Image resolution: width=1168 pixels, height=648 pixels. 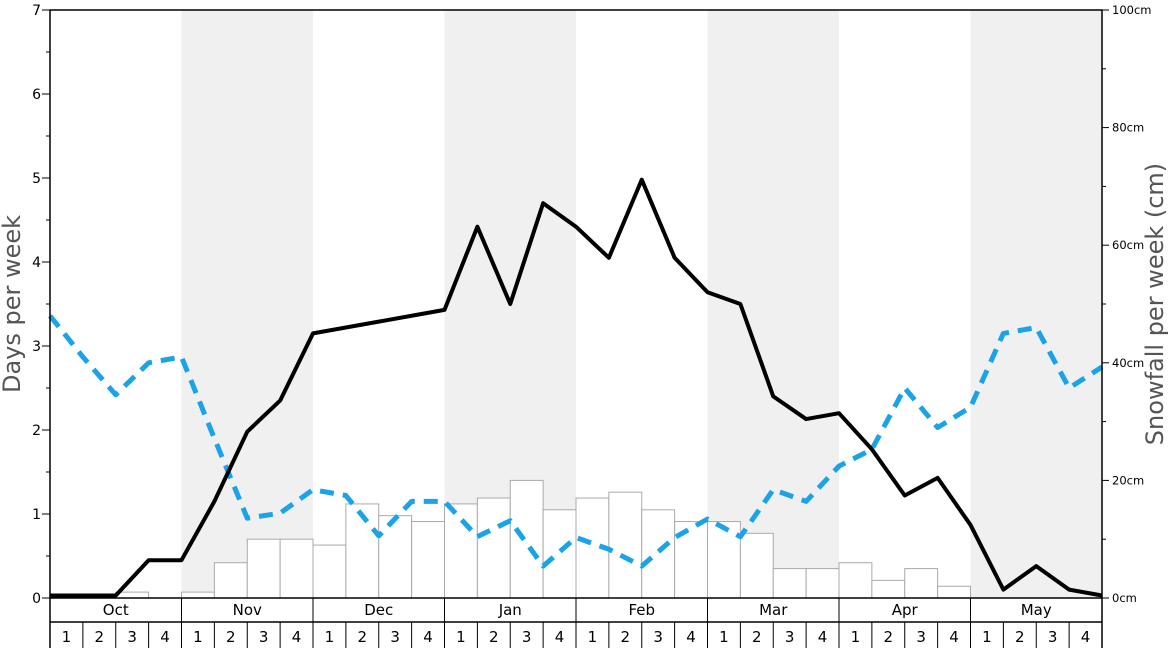 I want to click on right-axis-title: Snowfall per week (cm), so click(x=1154, y=304).